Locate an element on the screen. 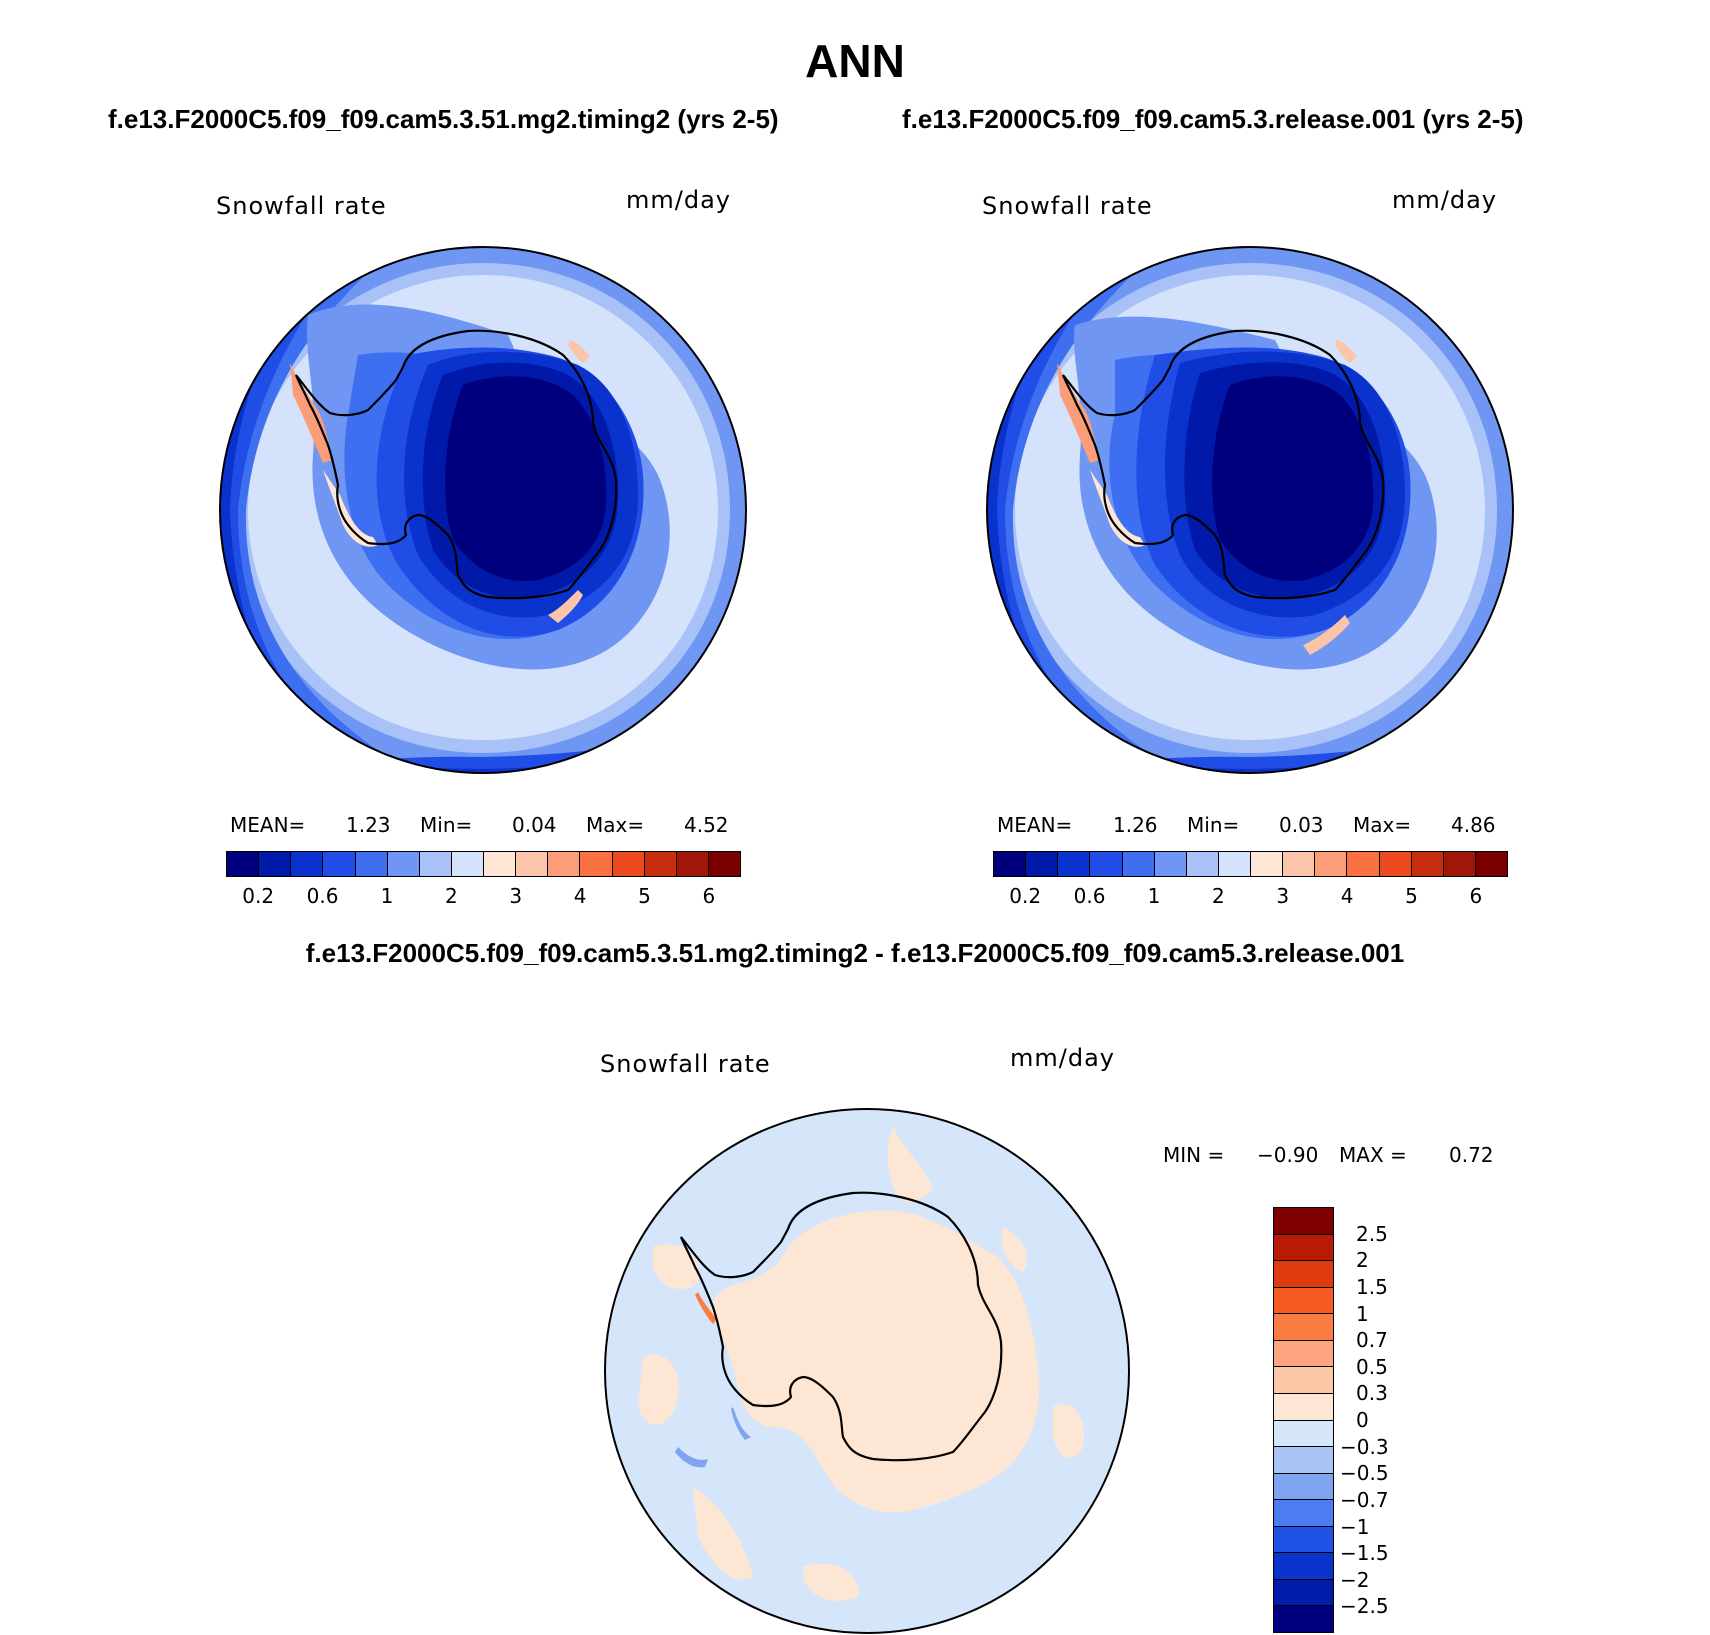  left-colorbar-ticks: 0.2 0.6 1 2 3 4 5 6 is located at coordinates (855, 899).